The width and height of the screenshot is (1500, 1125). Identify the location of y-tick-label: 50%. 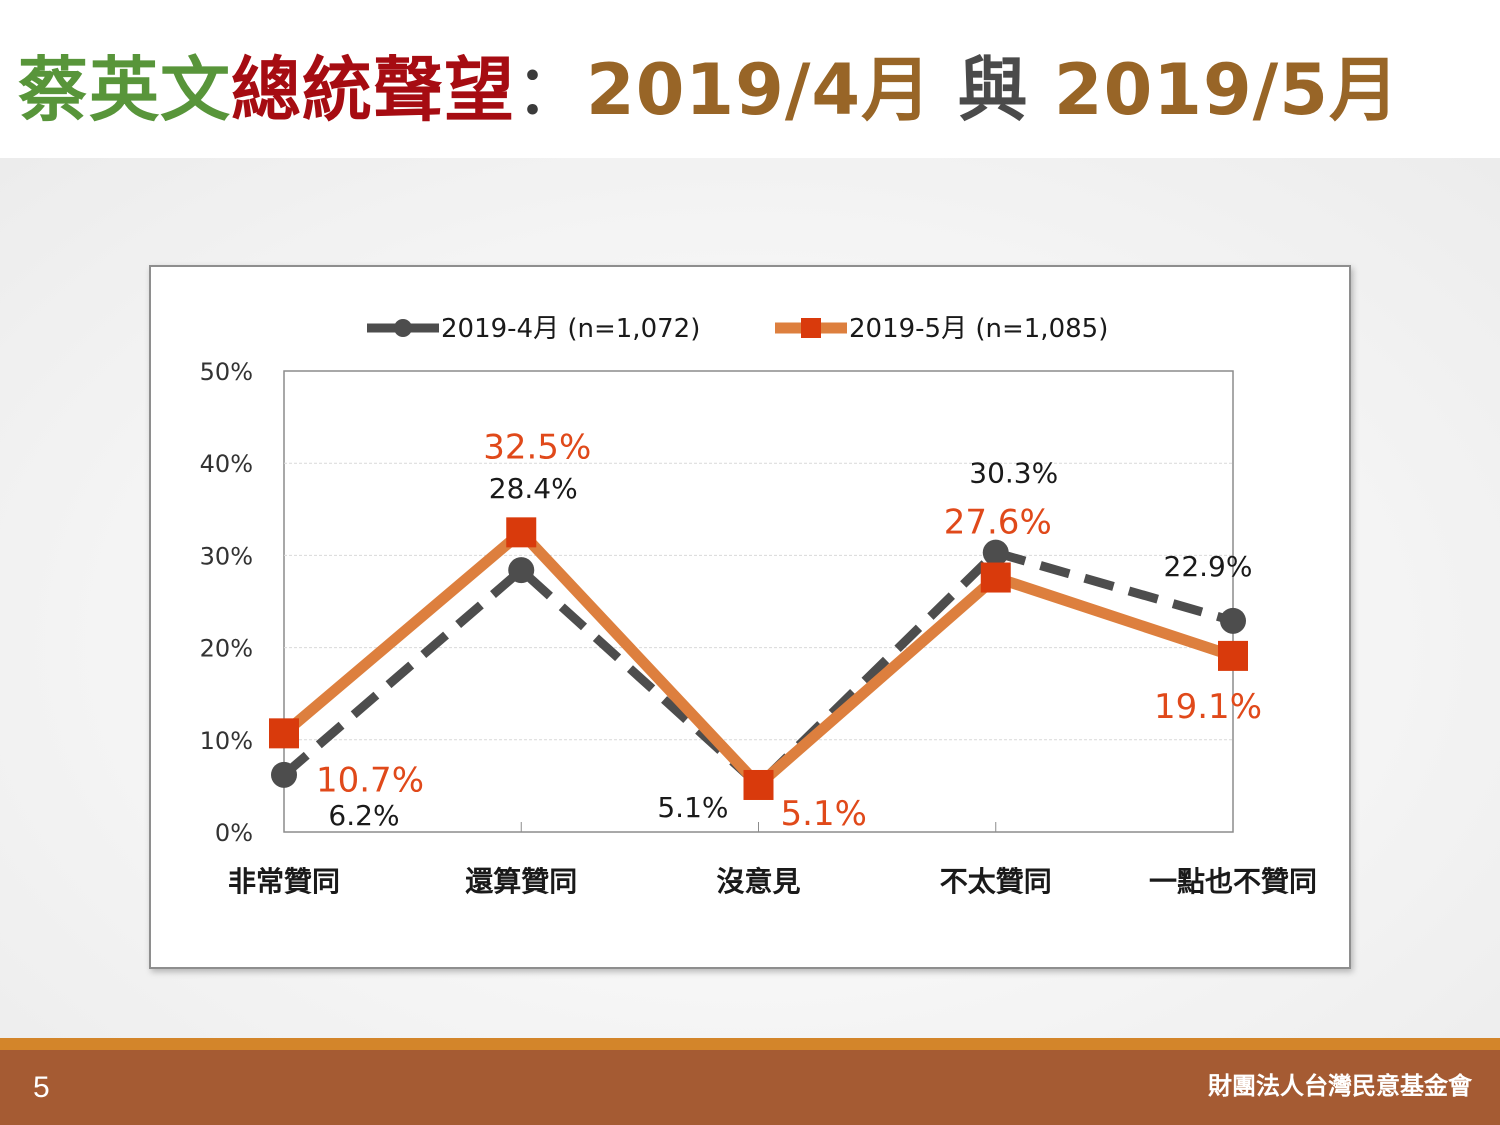
(226, 372).